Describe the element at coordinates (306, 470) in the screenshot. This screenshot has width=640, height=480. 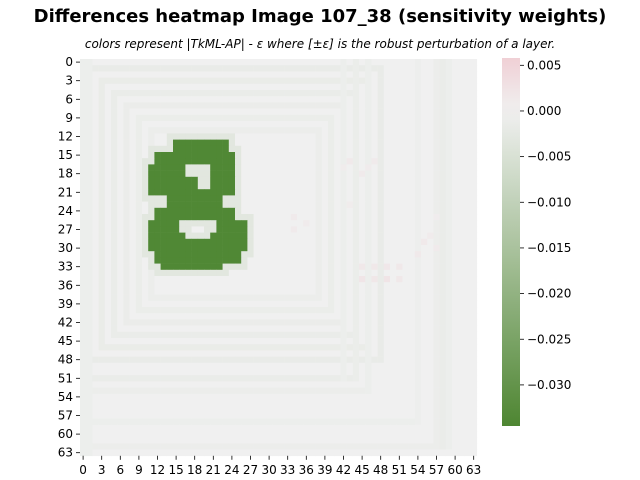
I see `x-tick-label: 36` at that location.